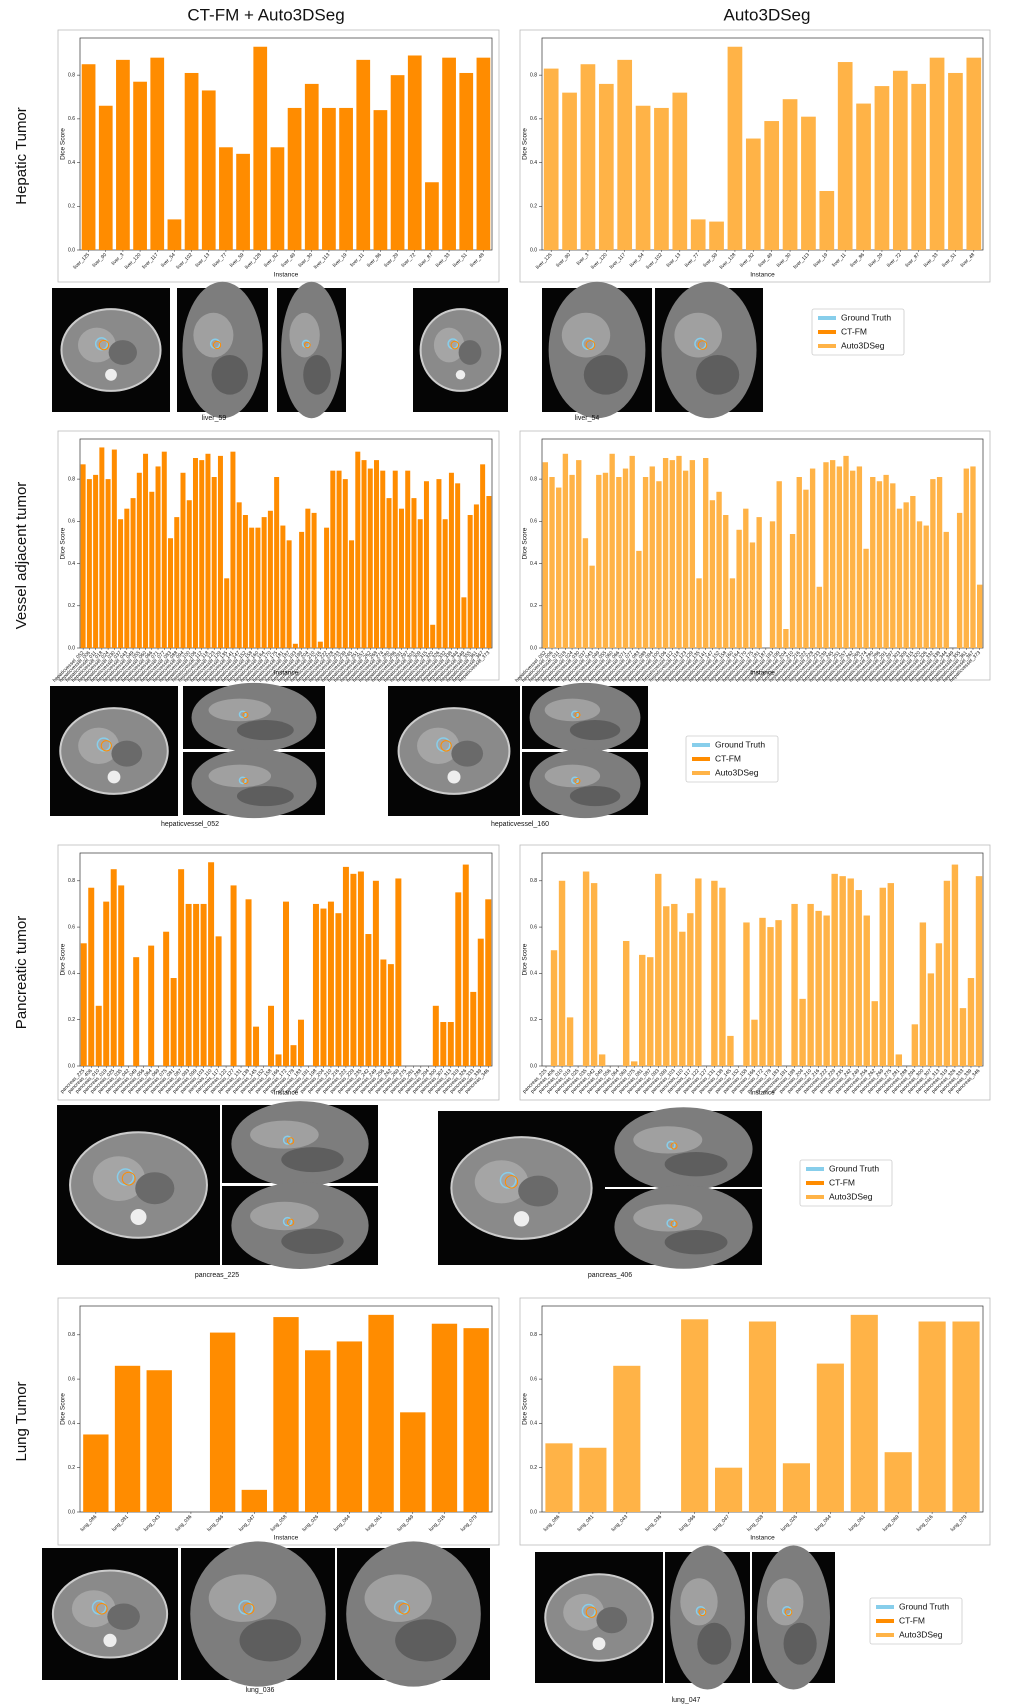  I want to click on legend-label: Auto3DSeg, so click(921, 1634).